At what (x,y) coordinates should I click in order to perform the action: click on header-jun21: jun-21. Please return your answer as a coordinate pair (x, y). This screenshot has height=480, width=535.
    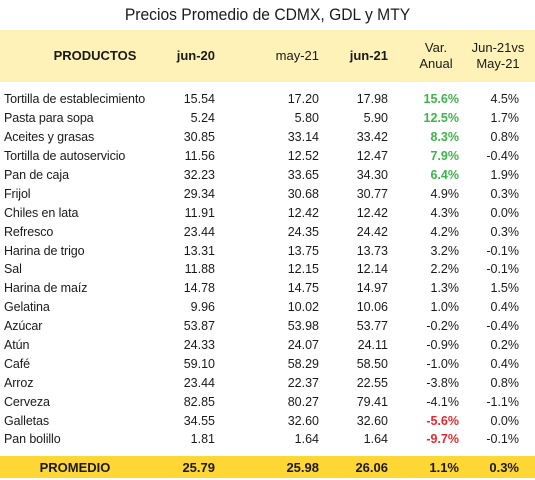
    Looking at the image, I should click on (368, 55).